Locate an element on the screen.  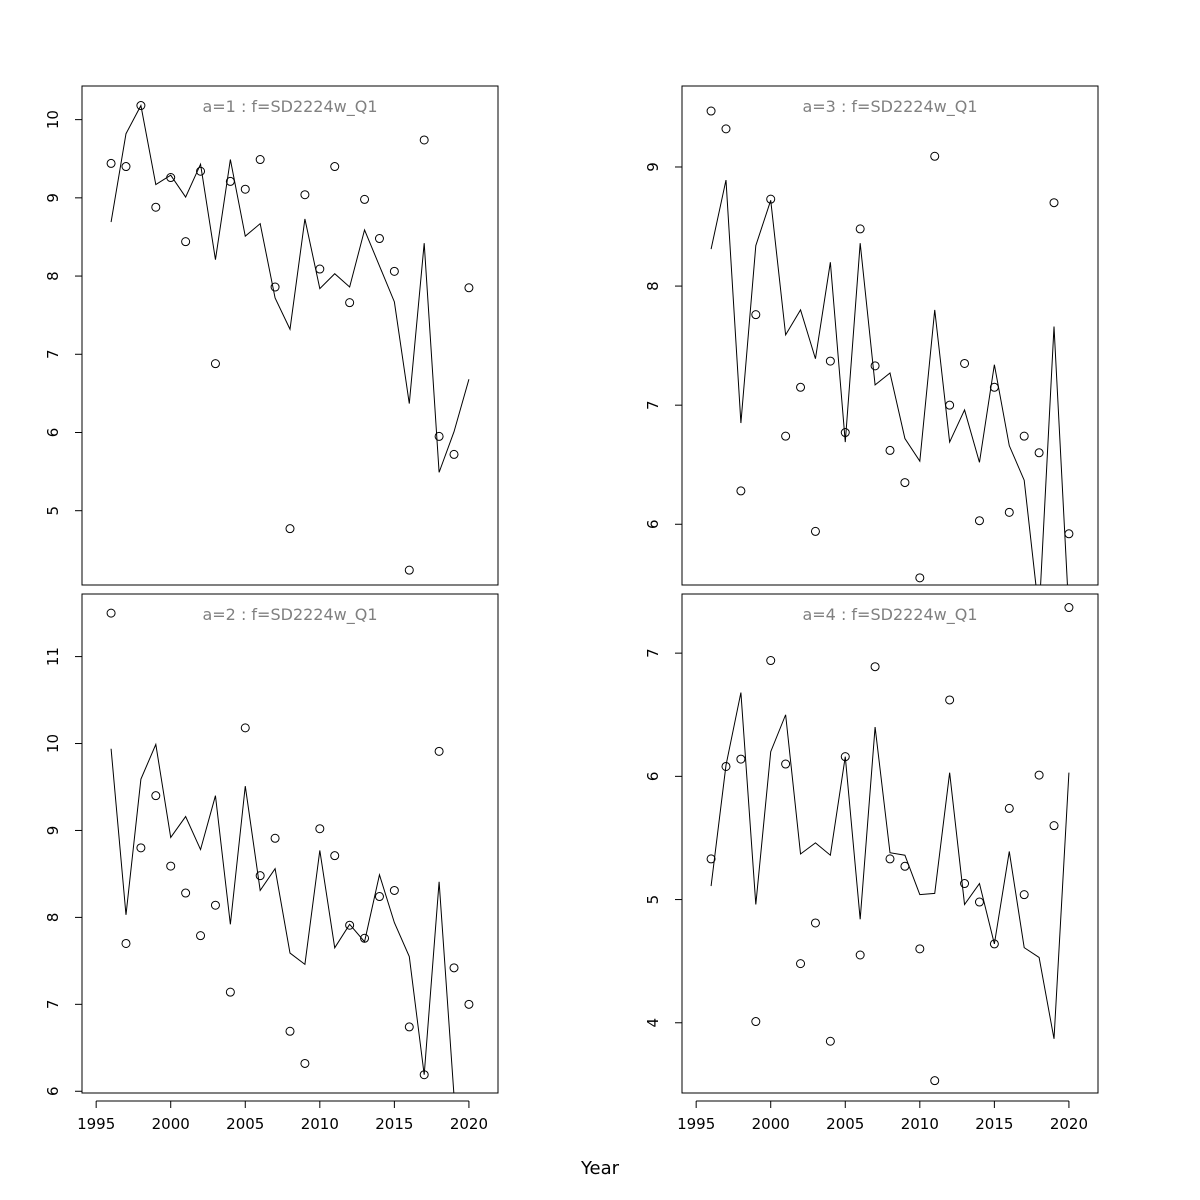
y-tick-label: 8 is located at coordinates (53, 918).